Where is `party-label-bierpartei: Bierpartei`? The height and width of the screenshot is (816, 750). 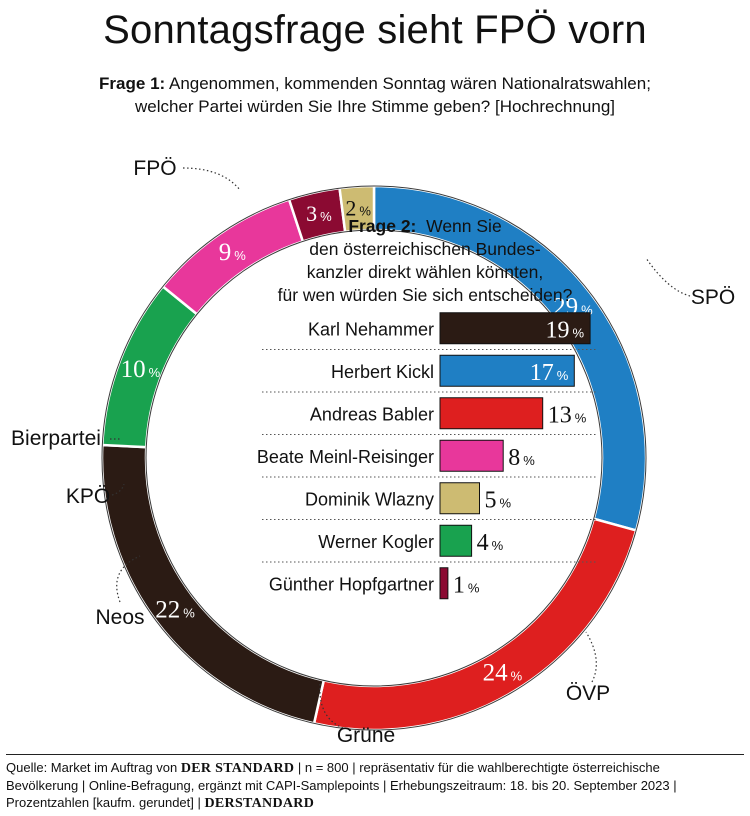
party-label-bierpartei: Bierpartei is located at coordinates (56, 438).